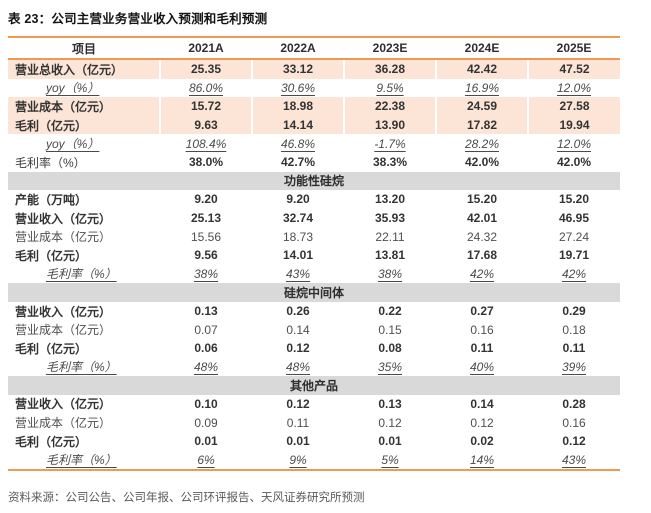 This screenshot has height=513, width=651. Describe the element at coordinates (298, 255) in the screenshot. I see `cell-value: 14.01` at that location.